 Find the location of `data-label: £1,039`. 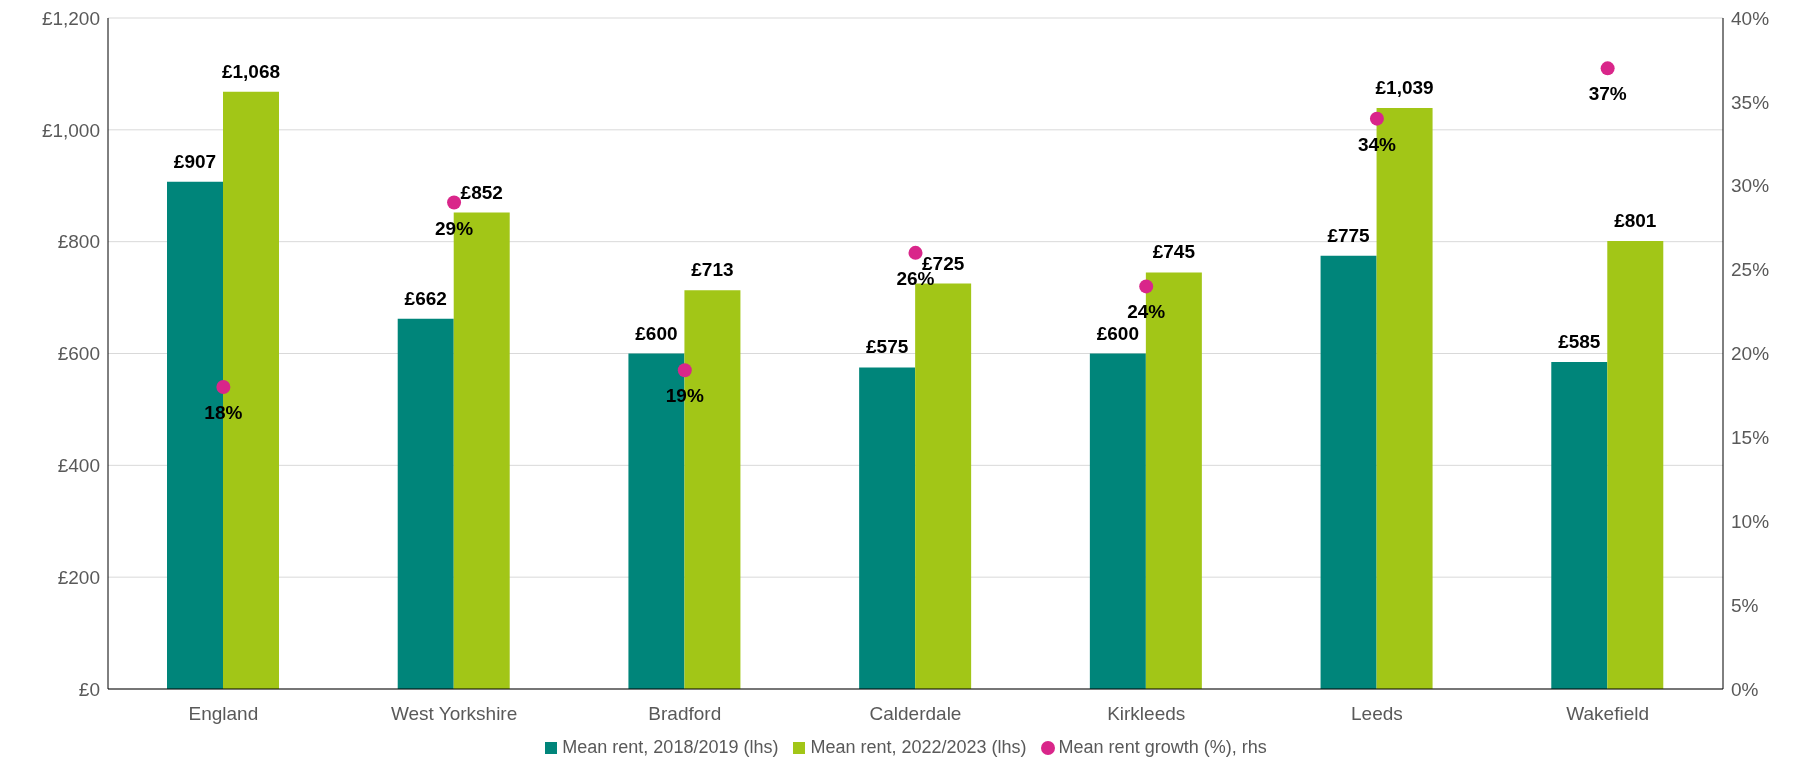

data-label: £1,039 is located at coordinates (1404, 88).